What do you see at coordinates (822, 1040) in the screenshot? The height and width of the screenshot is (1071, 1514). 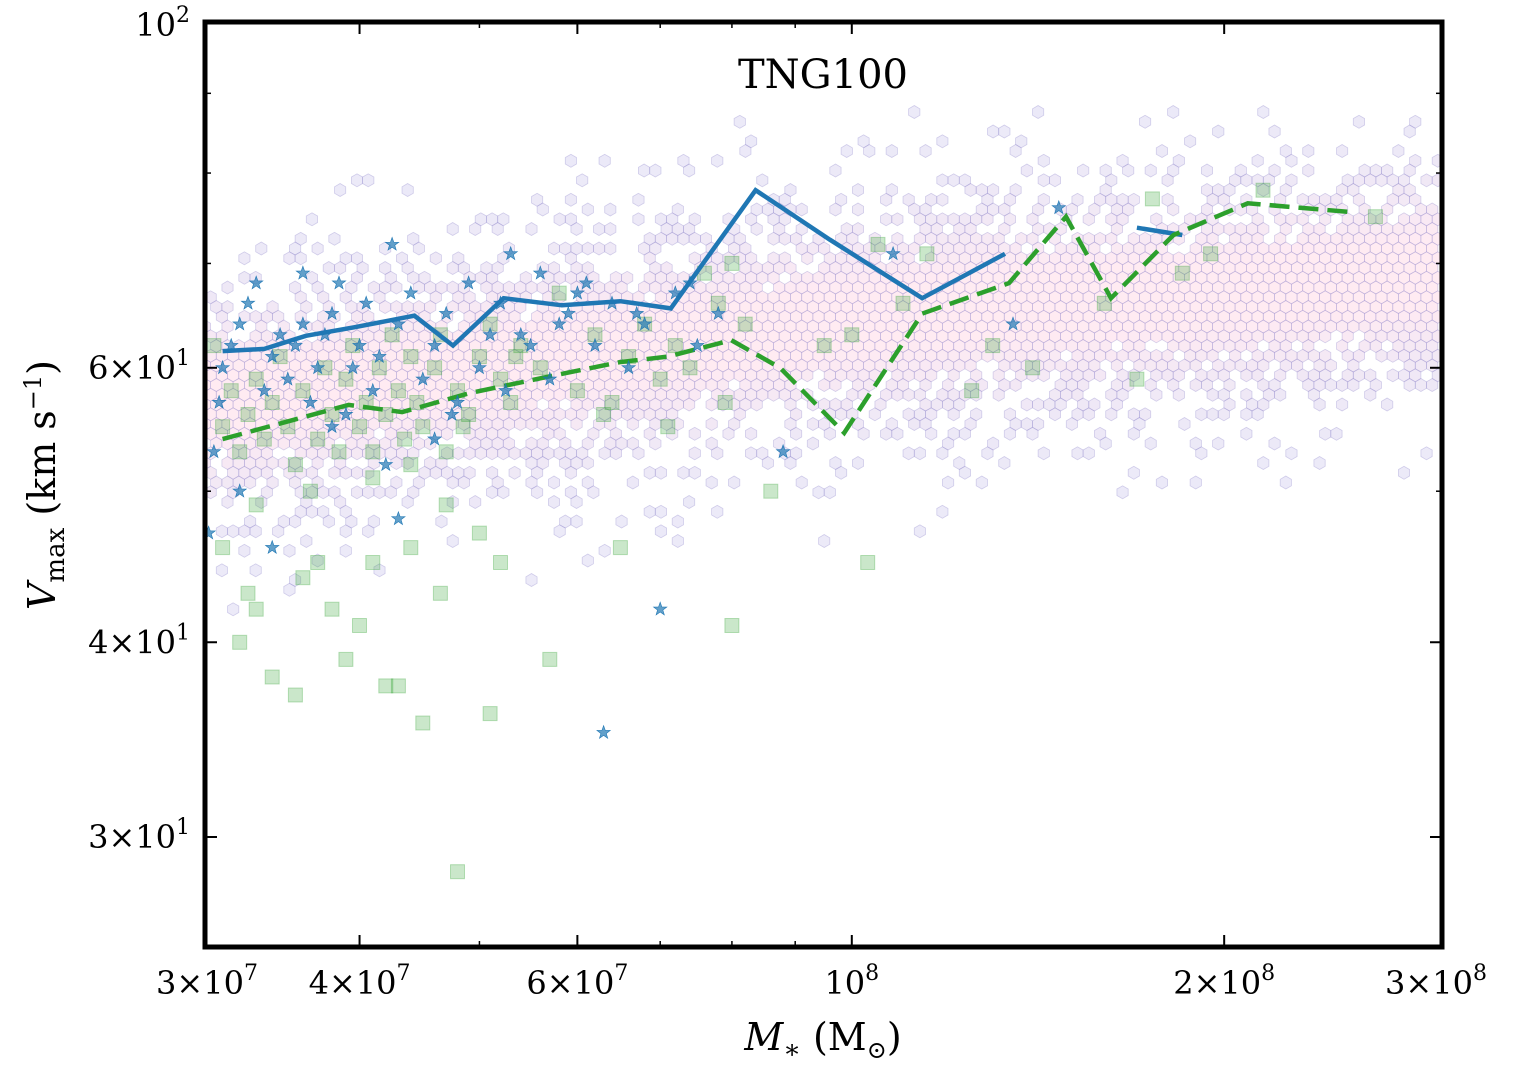 I see `x-axis-label: M∗ (M⊙)` at bounding box center [822, 1040].